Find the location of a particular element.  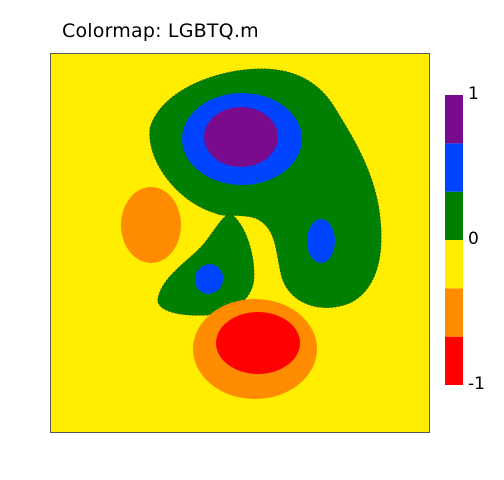

contour-region-trough is located at coordinates (258, 343).